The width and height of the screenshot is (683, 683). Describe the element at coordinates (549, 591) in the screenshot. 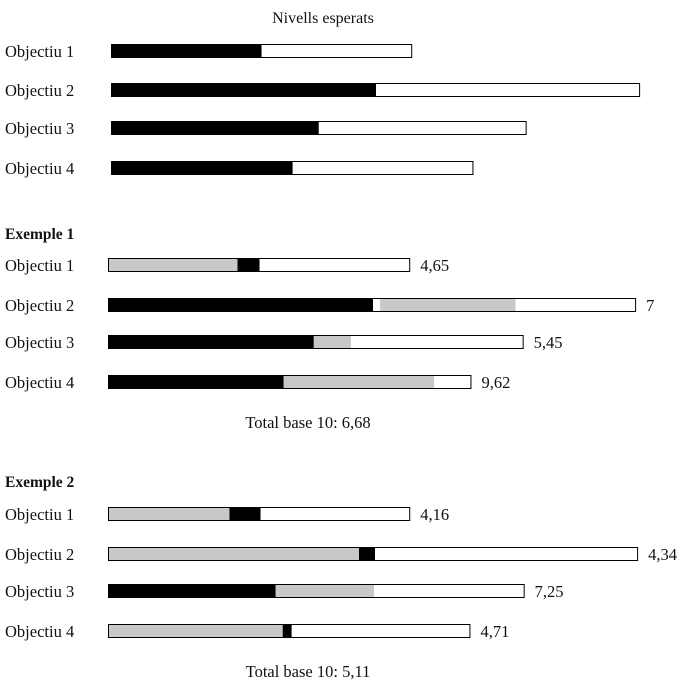

I see `row-value-label: 7,25` at that location.